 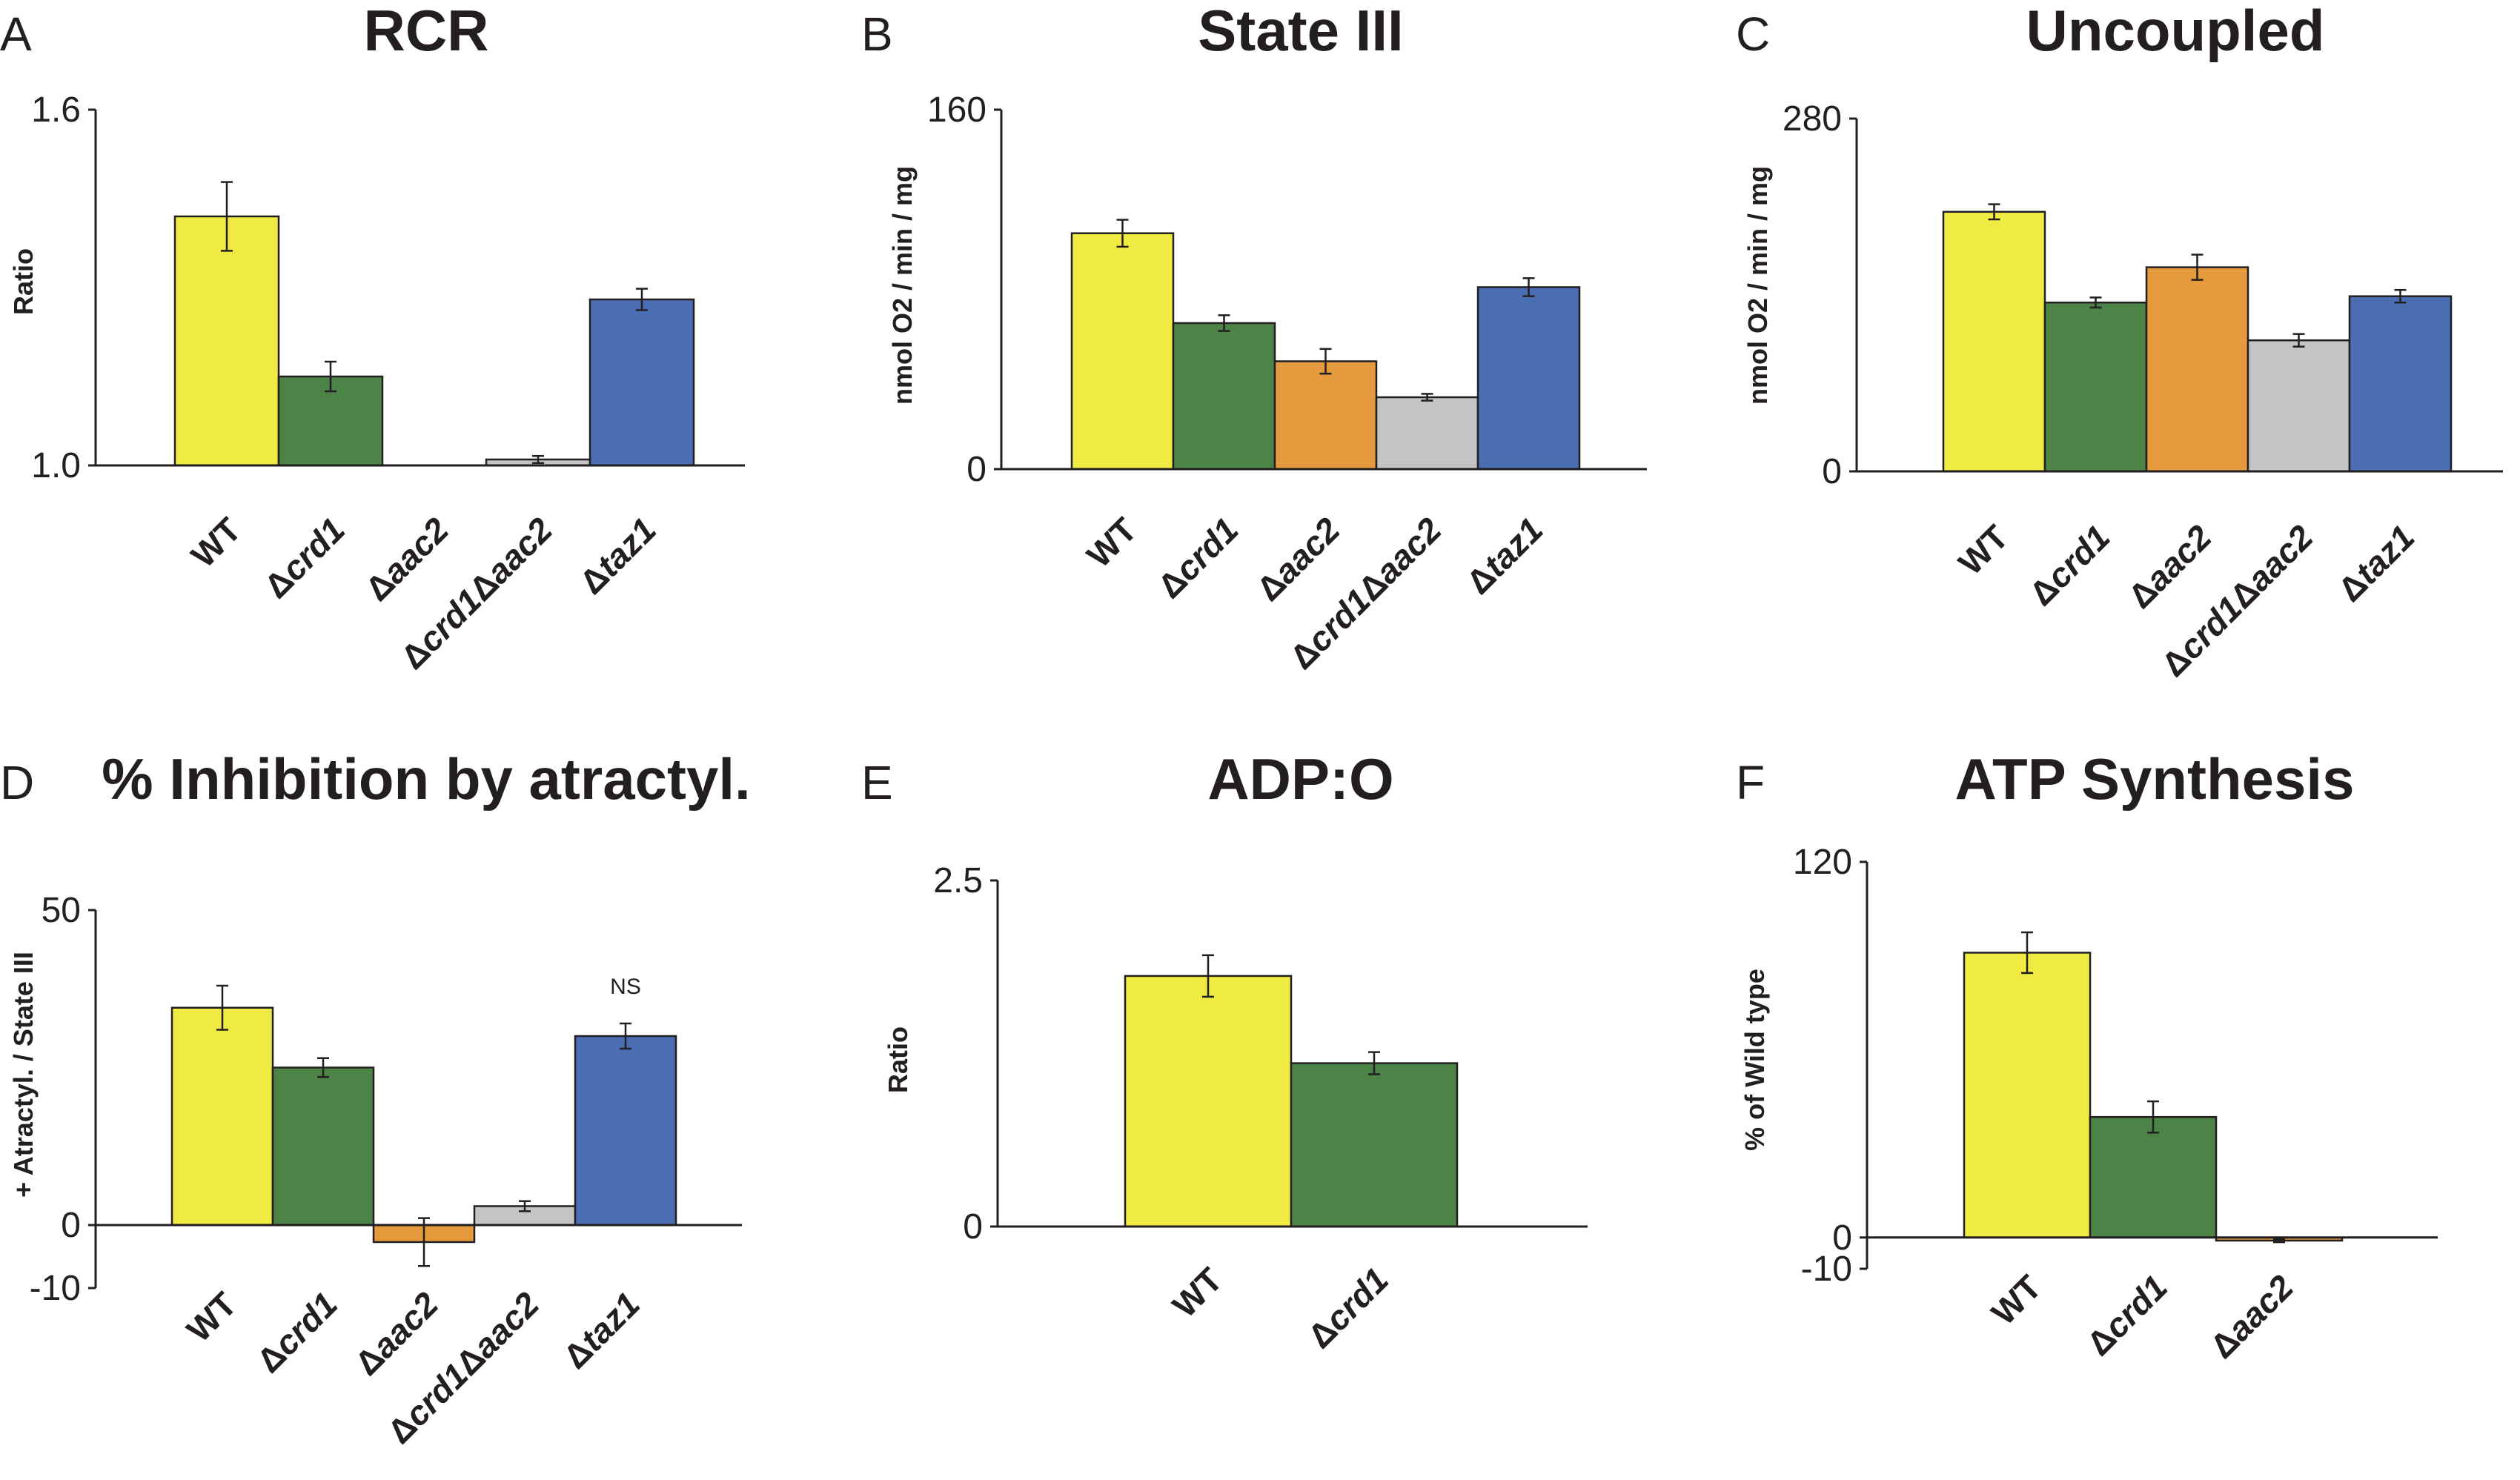 I want to click on y-tick-label: 120, so click(x=1823, y=862).